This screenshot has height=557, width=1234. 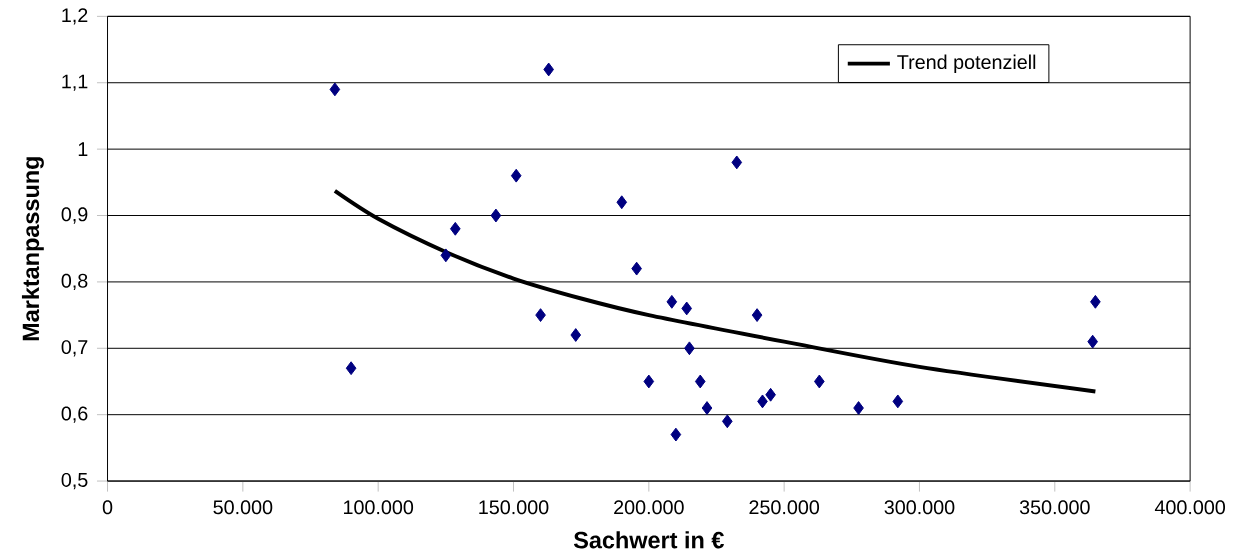 What do you see at coordinates (649, 507) in the screenshot?
I see `x-tick-label: 200.000` at bounding box center [649, 507].